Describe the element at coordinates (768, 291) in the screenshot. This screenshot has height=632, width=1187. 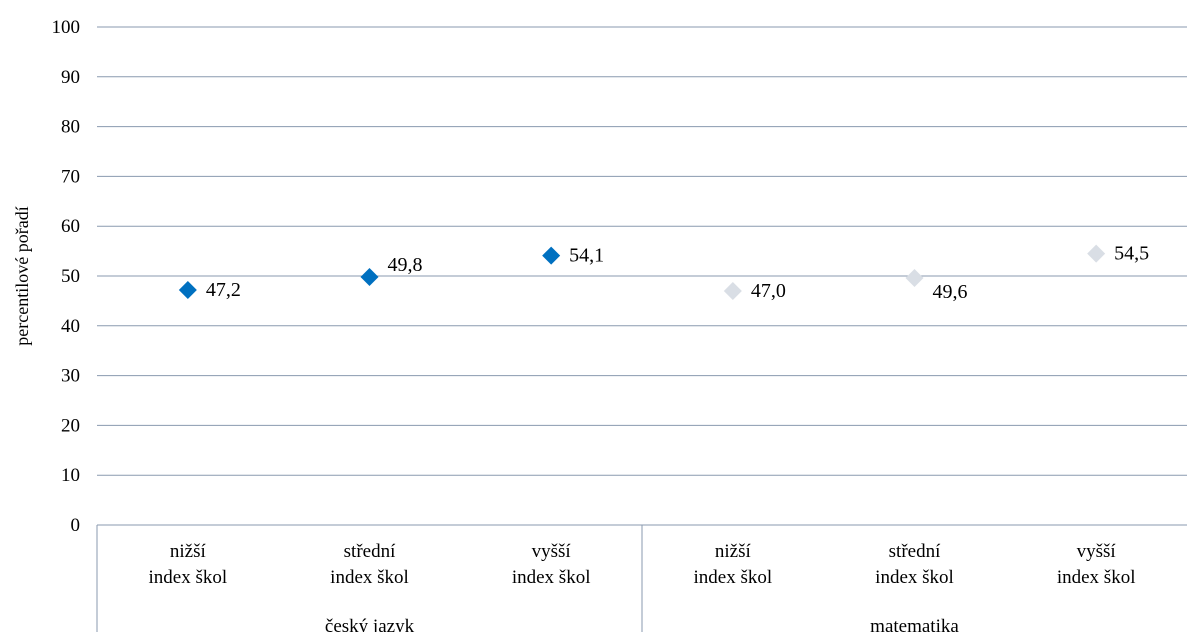
I see `data-label: 47,0` at that location.